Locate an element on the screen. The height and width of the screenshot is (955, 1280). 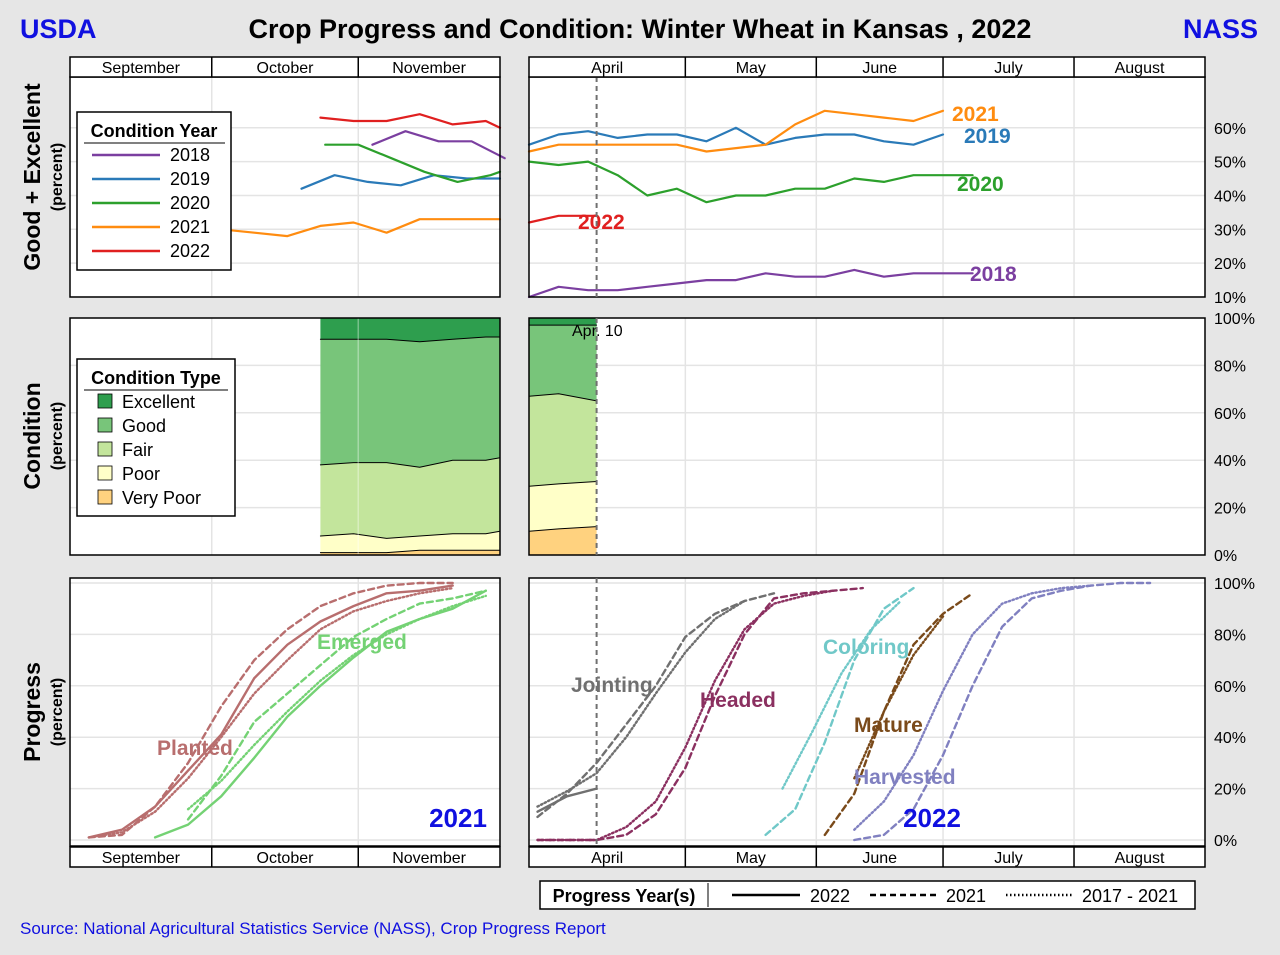
series-label-2021: 2021 is located at coordinates (975, 114).